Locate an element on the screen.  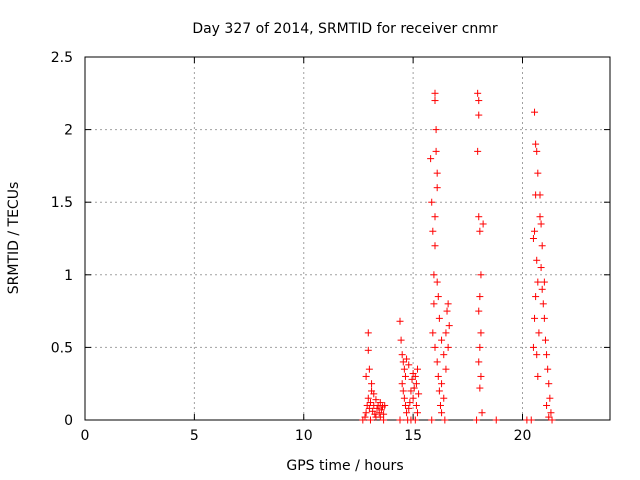
x-tick-label: 5 is located at coordinates (194, 436).